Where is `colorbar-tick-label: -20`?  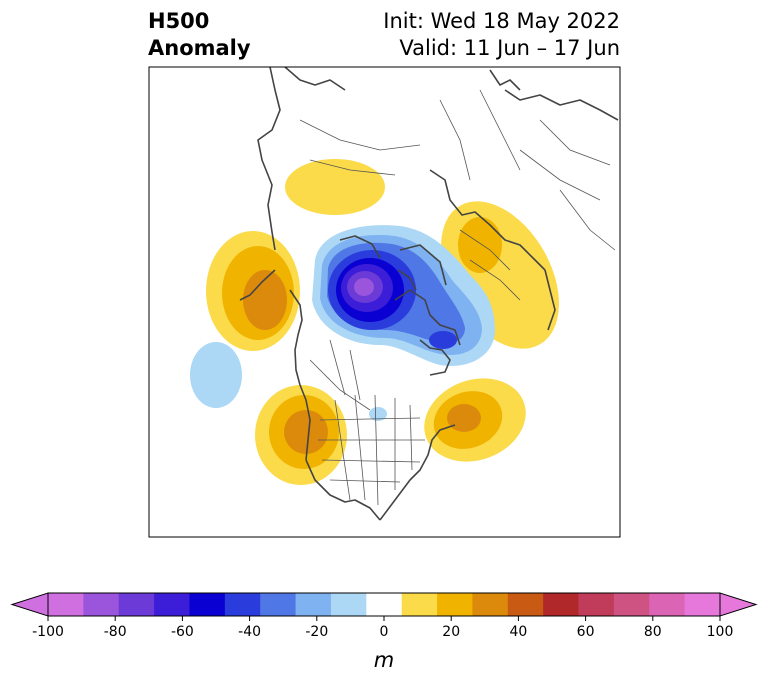
colorbar-tick-label: -20 is located at coordinates (316, 632).